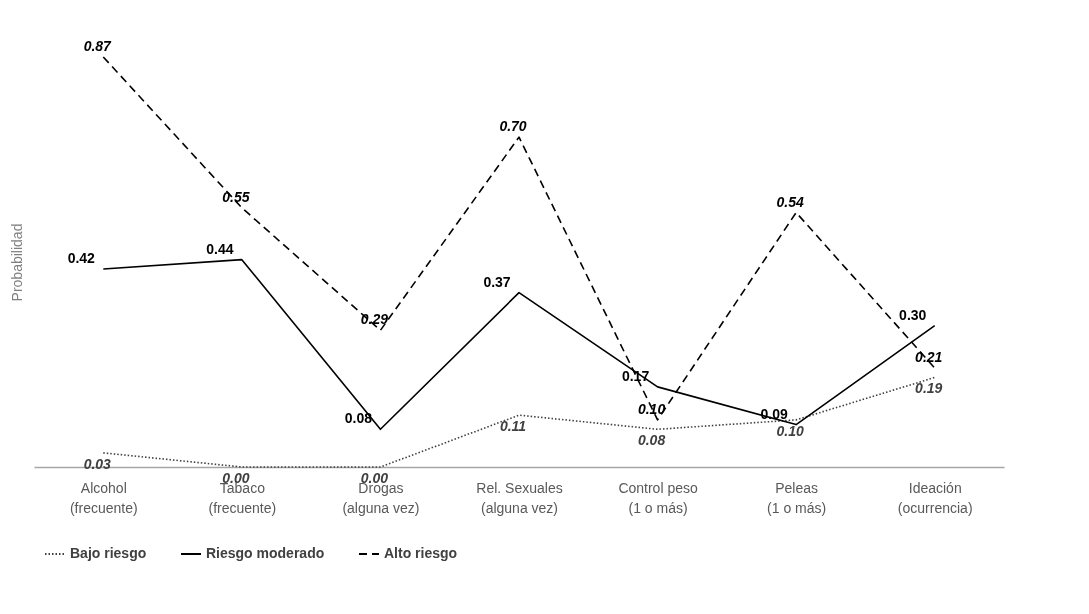 This screenshot has width=1089, height=614. Describe the element at coordinates (797, 497) in the screenshot. I see `x-tick-label: Peleas (1 o más)` at that location.